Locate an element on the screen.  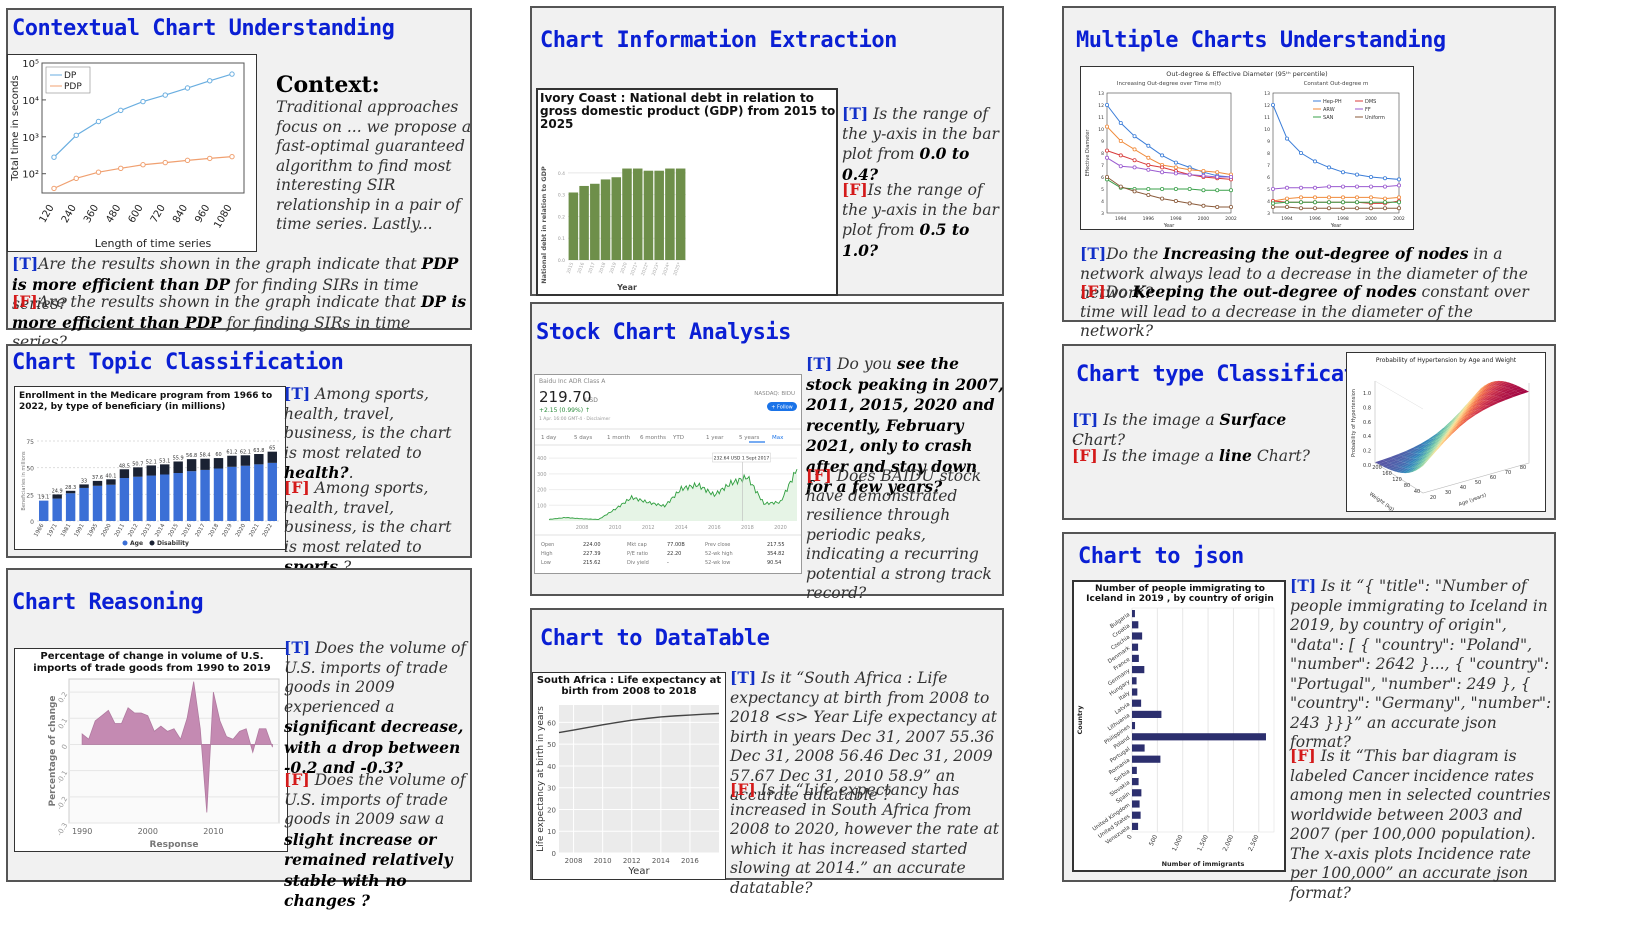
bar-value-label: 52.1 is located at coordinates (151, 462).